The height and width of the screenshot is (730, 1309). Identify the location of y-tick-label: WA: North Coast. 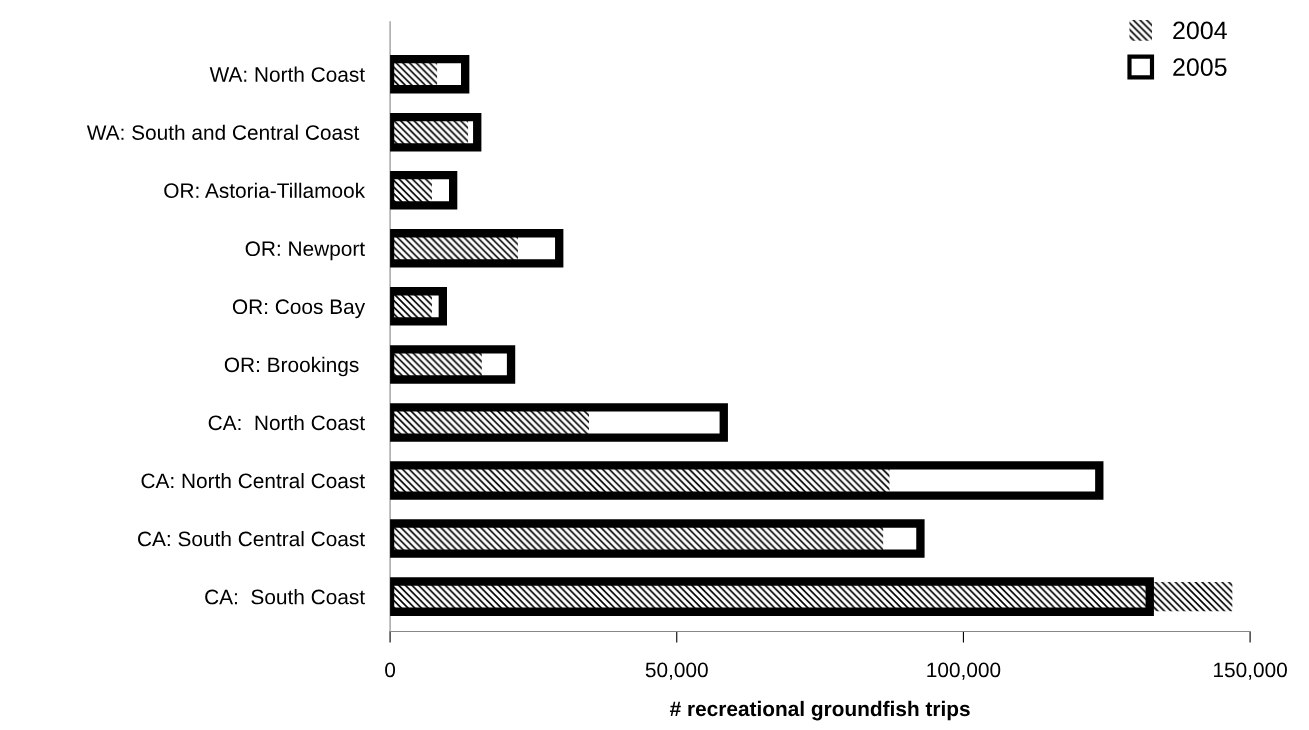
(287, 74).